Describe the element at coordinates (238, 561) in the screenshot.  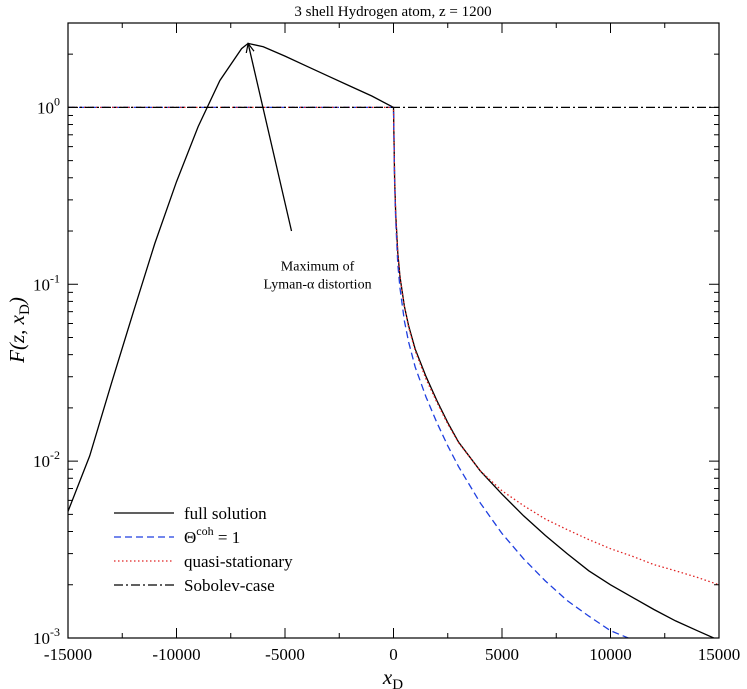
I see `legend-label-2: quasi-stationary` at that location.